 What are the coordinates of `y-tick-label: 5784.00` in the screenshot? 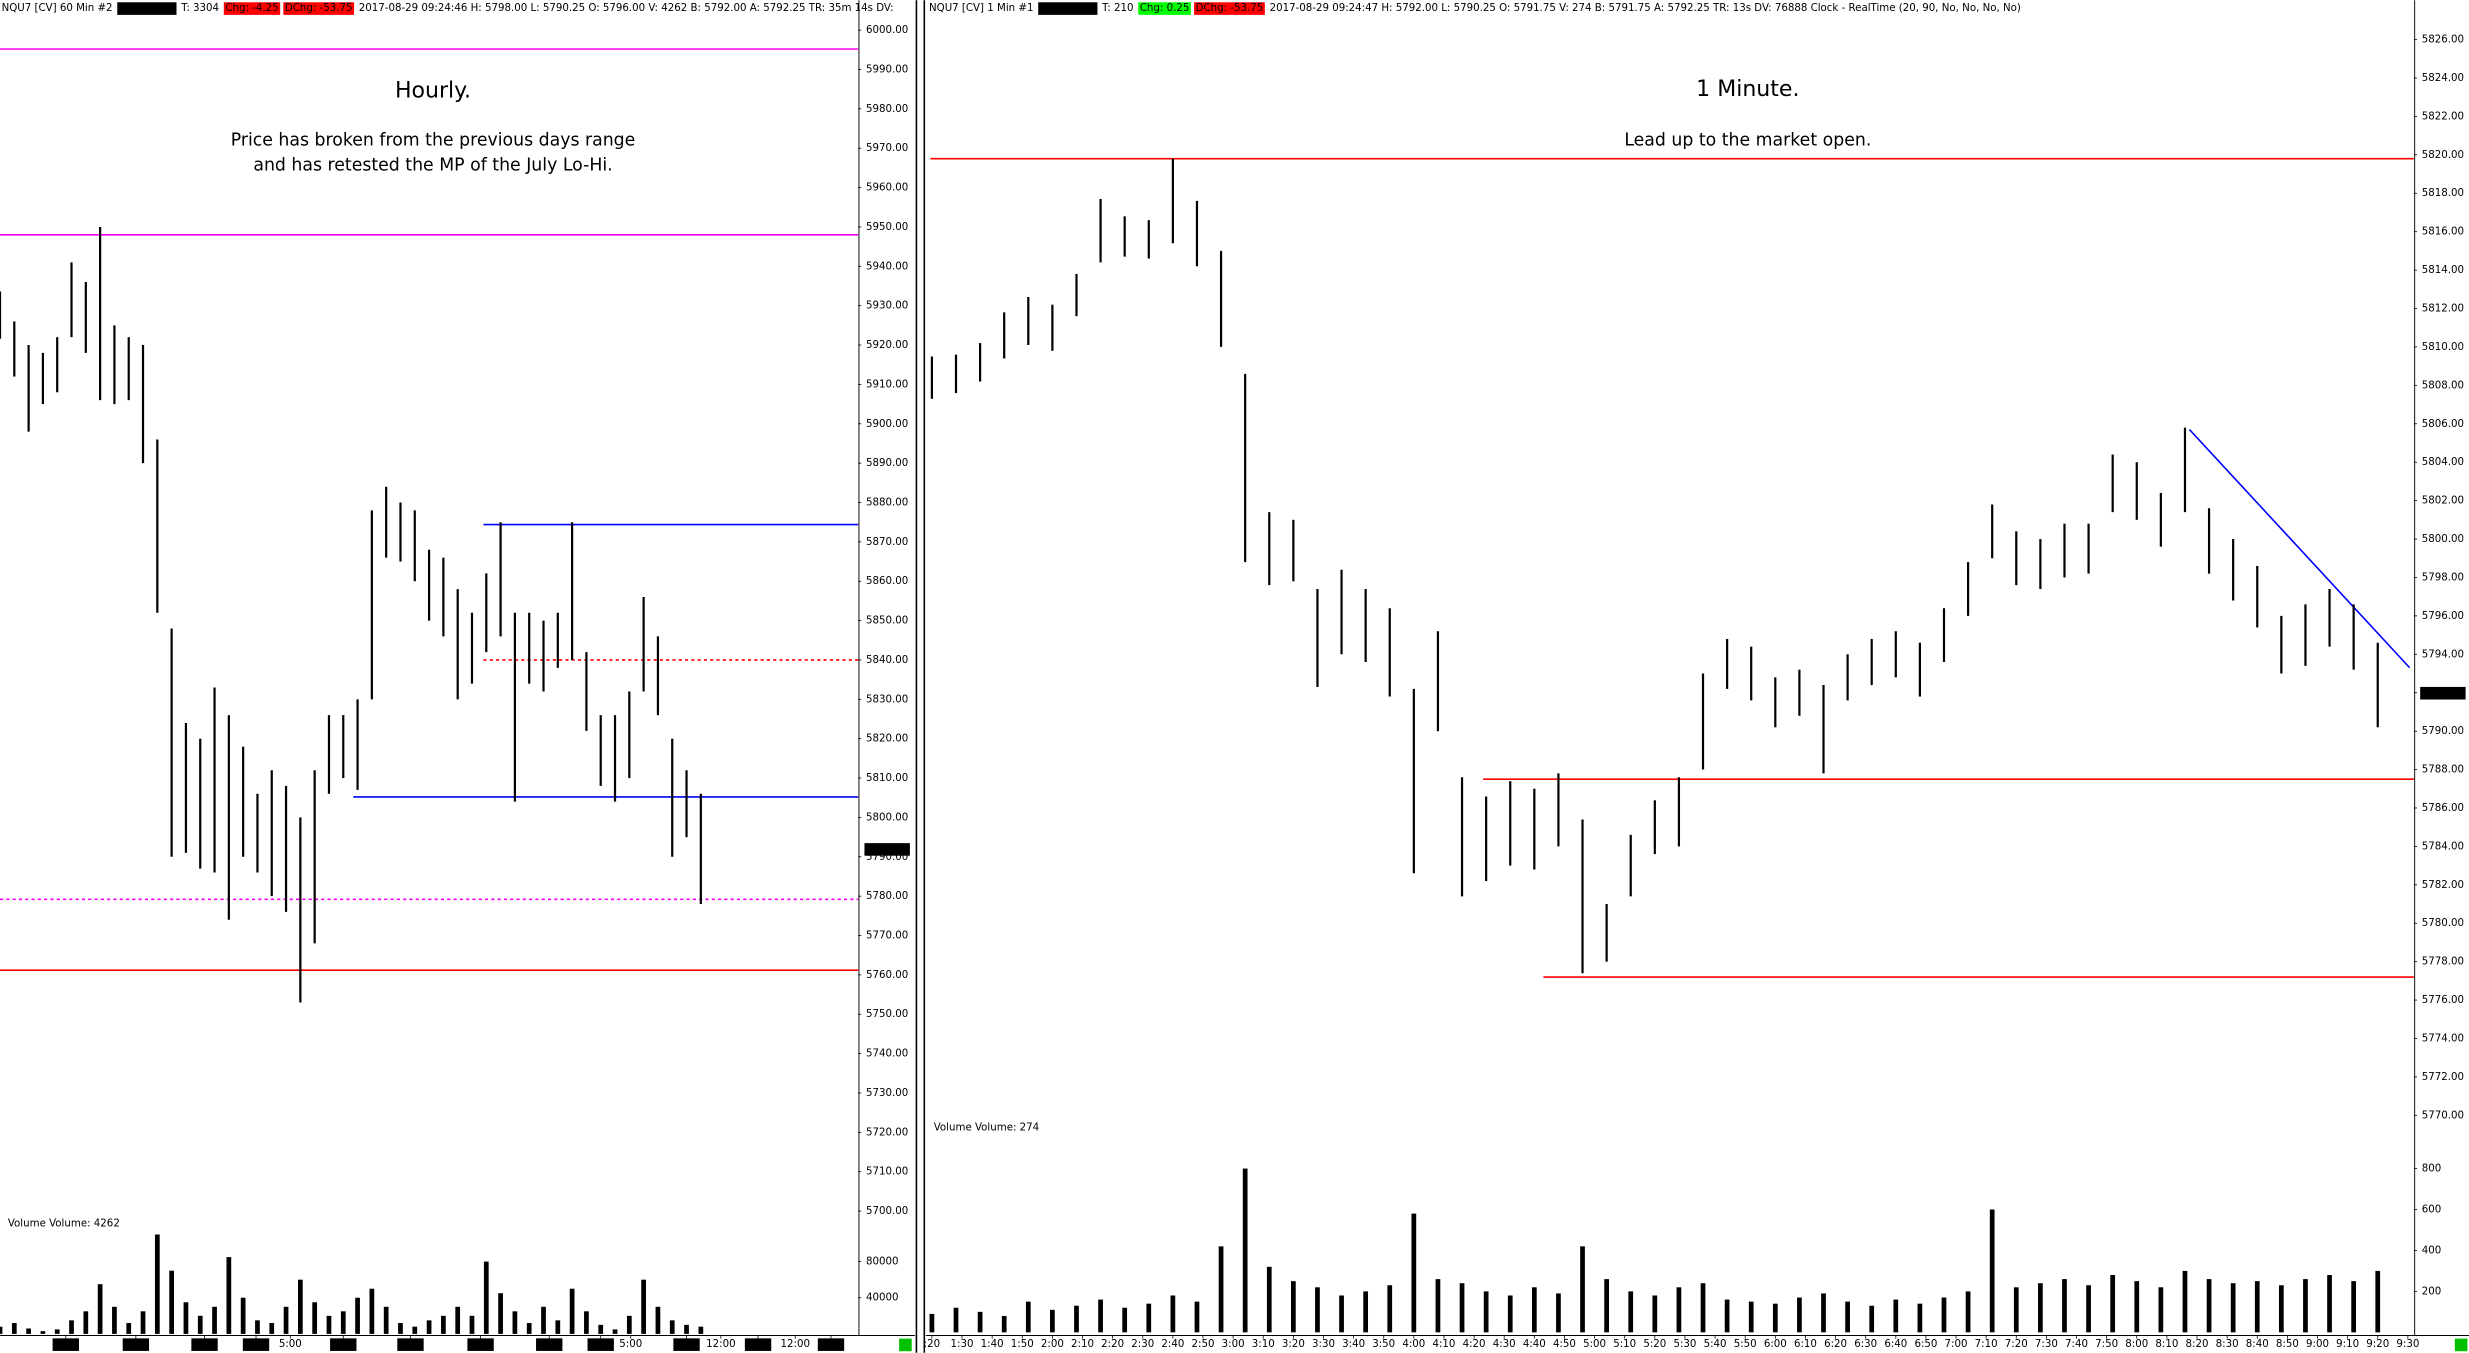 It's located at (2443, 846).